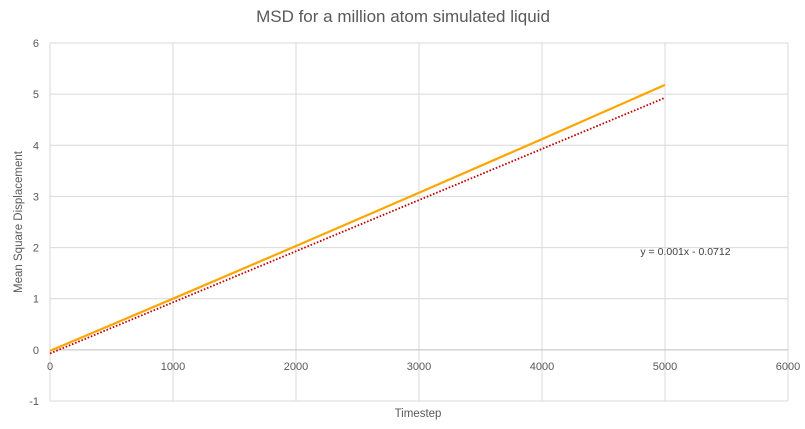 The height and width of the screenshot is (429, 805). I want to click on y-tick-label: -1, so click(34, 402).